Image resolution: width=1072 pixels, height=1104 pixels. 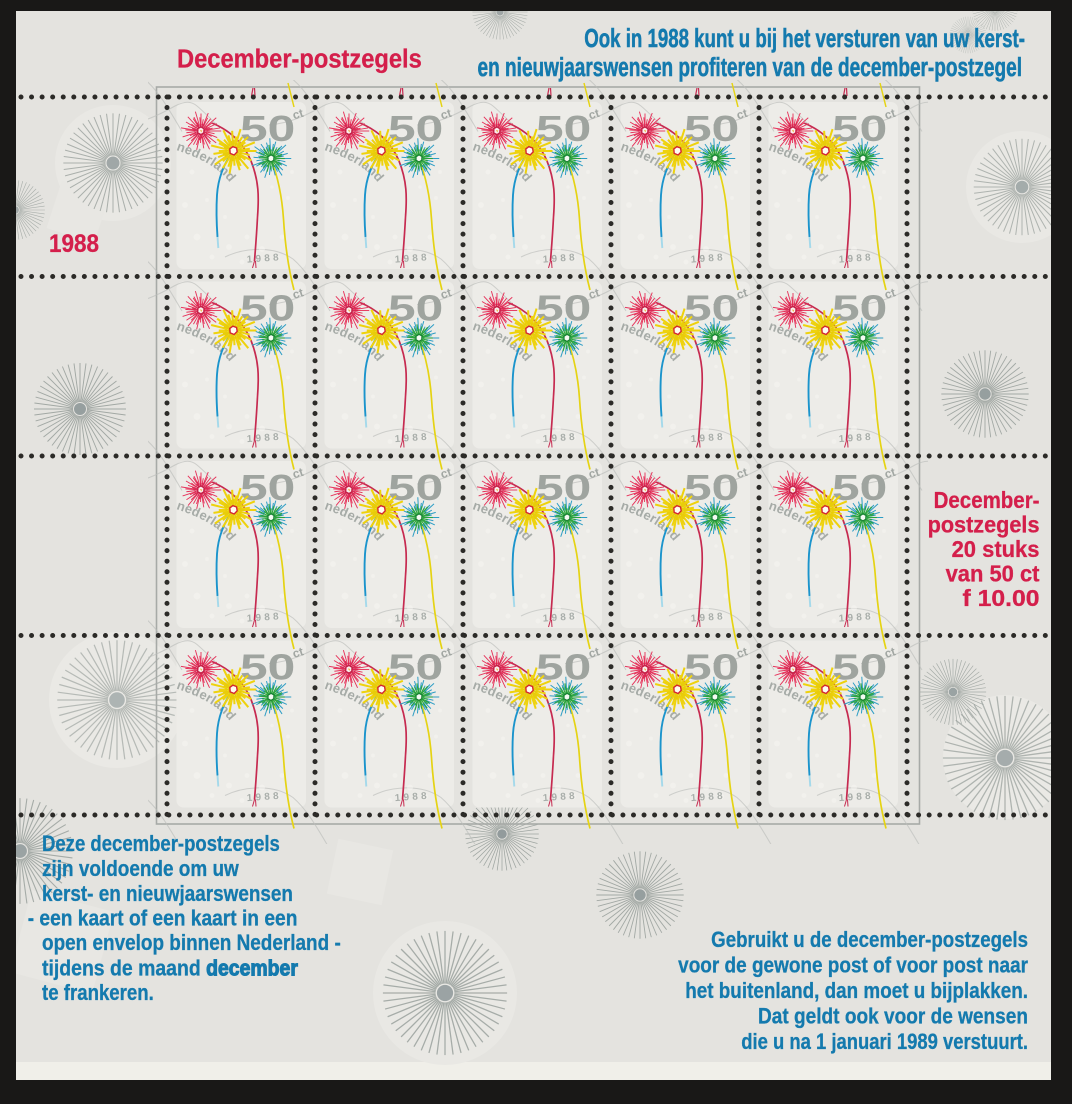 I want to click on svg-text: zijn voldoende om uw, so click(x=140, y=869).